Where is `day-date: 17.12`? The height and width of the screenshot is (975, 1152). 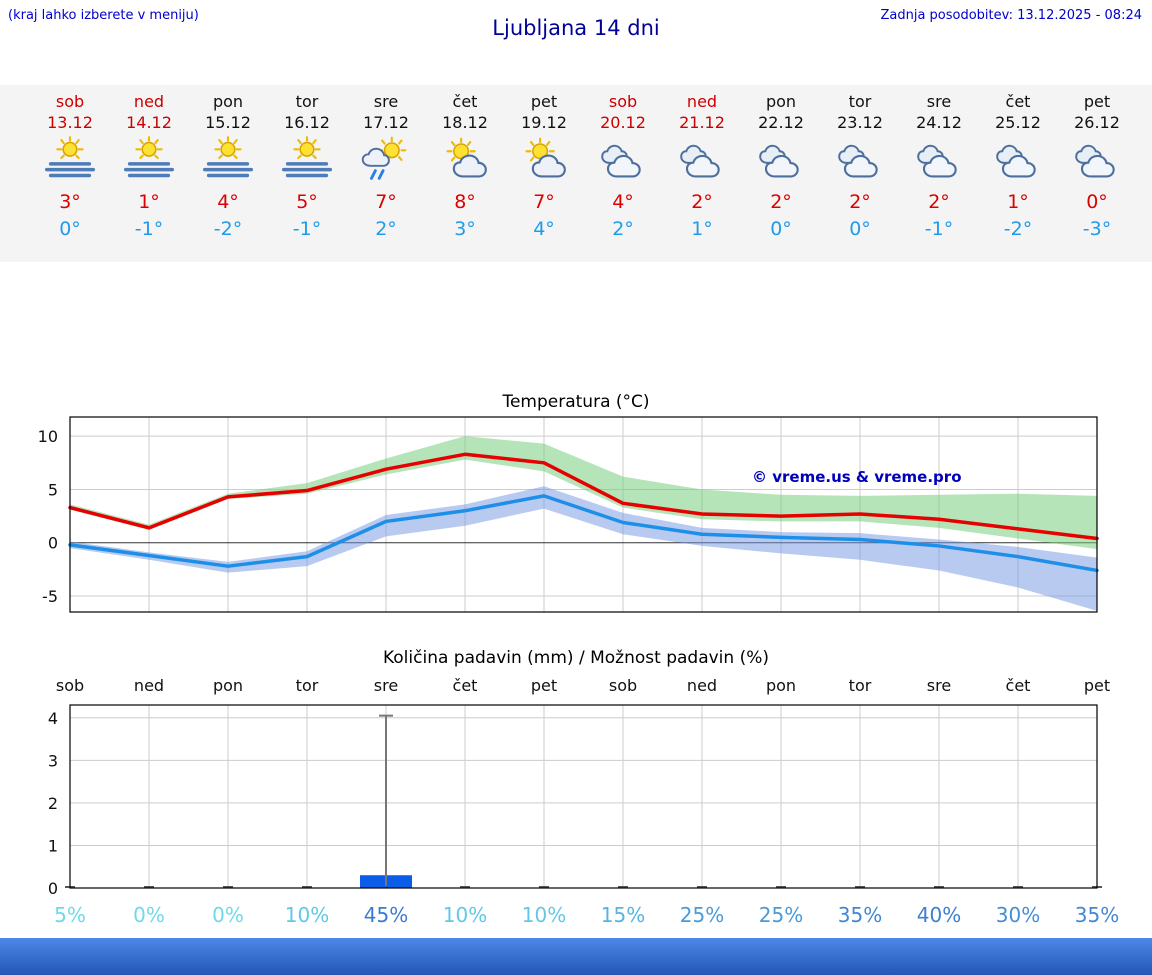
day-date: 17.12 is located at coordinates (386, 122).